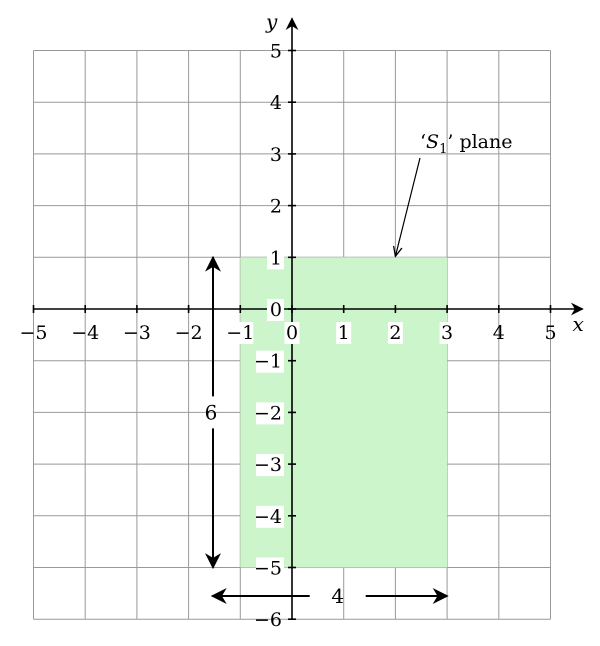 The width and height of the screenshot is (600, 646). I want to click on x-tick-label: −1, so click(240, 333).